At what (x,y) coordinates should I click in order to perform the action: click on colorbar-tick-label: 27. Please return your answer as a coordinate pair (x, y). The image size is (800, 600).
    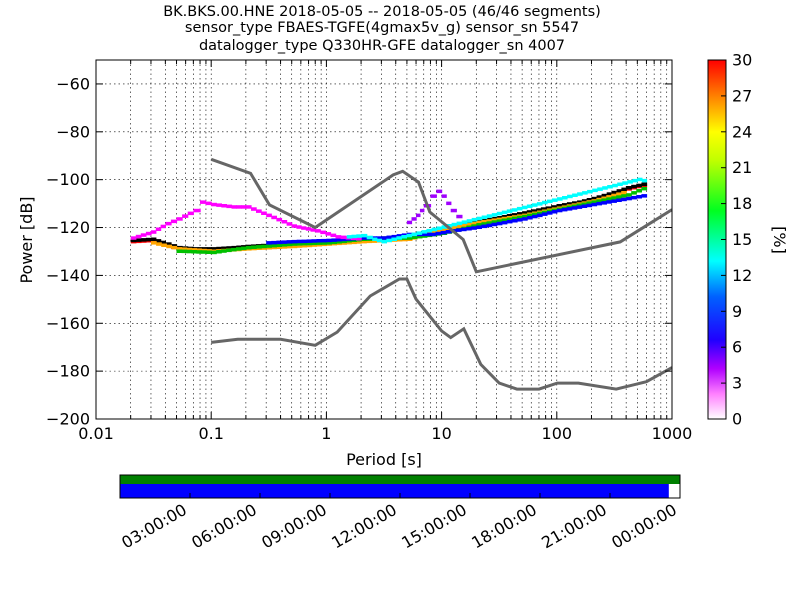
    Looking at the image, I should click on (742, 95).